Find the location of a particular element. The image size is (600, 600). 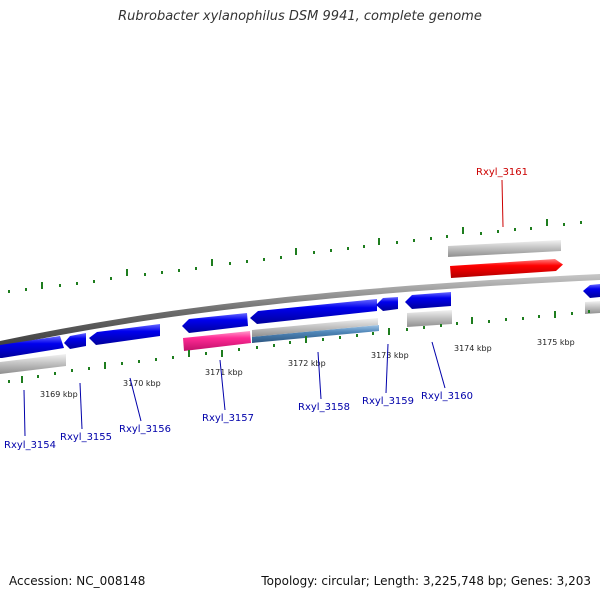

kbp-label-3173: 3173 kbp is located at coordinates (390, 355).